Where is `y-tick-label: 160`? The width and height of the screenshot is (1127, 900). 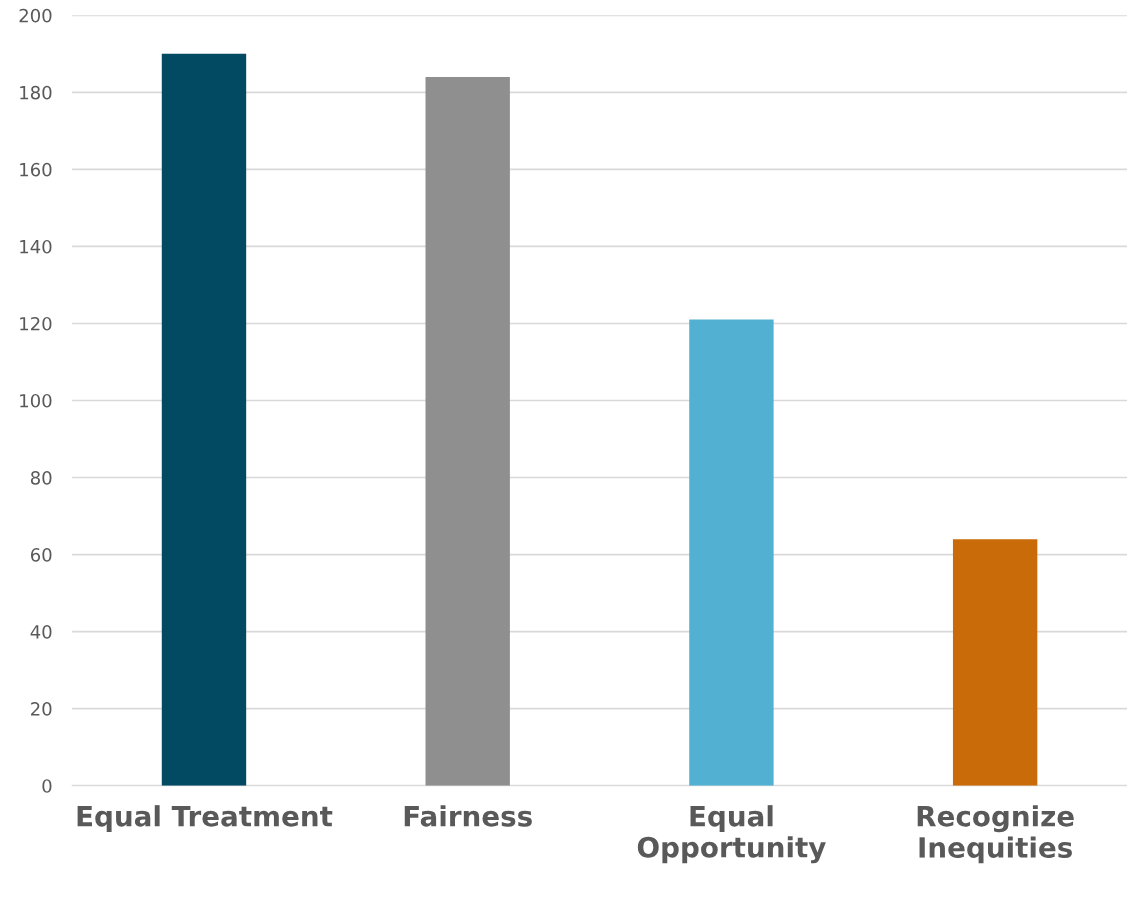
y-tick-label: 160 is located at coordinates (36, 169).